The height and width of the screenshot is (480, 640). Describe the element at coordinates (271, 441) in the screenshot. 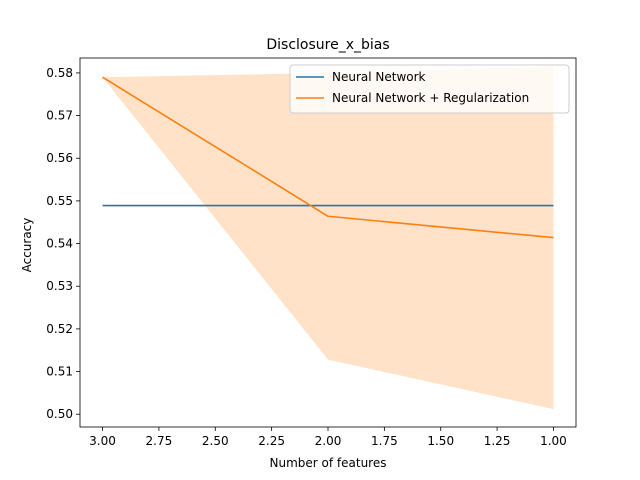

I see `x-tick-label: 2.25` at that location.